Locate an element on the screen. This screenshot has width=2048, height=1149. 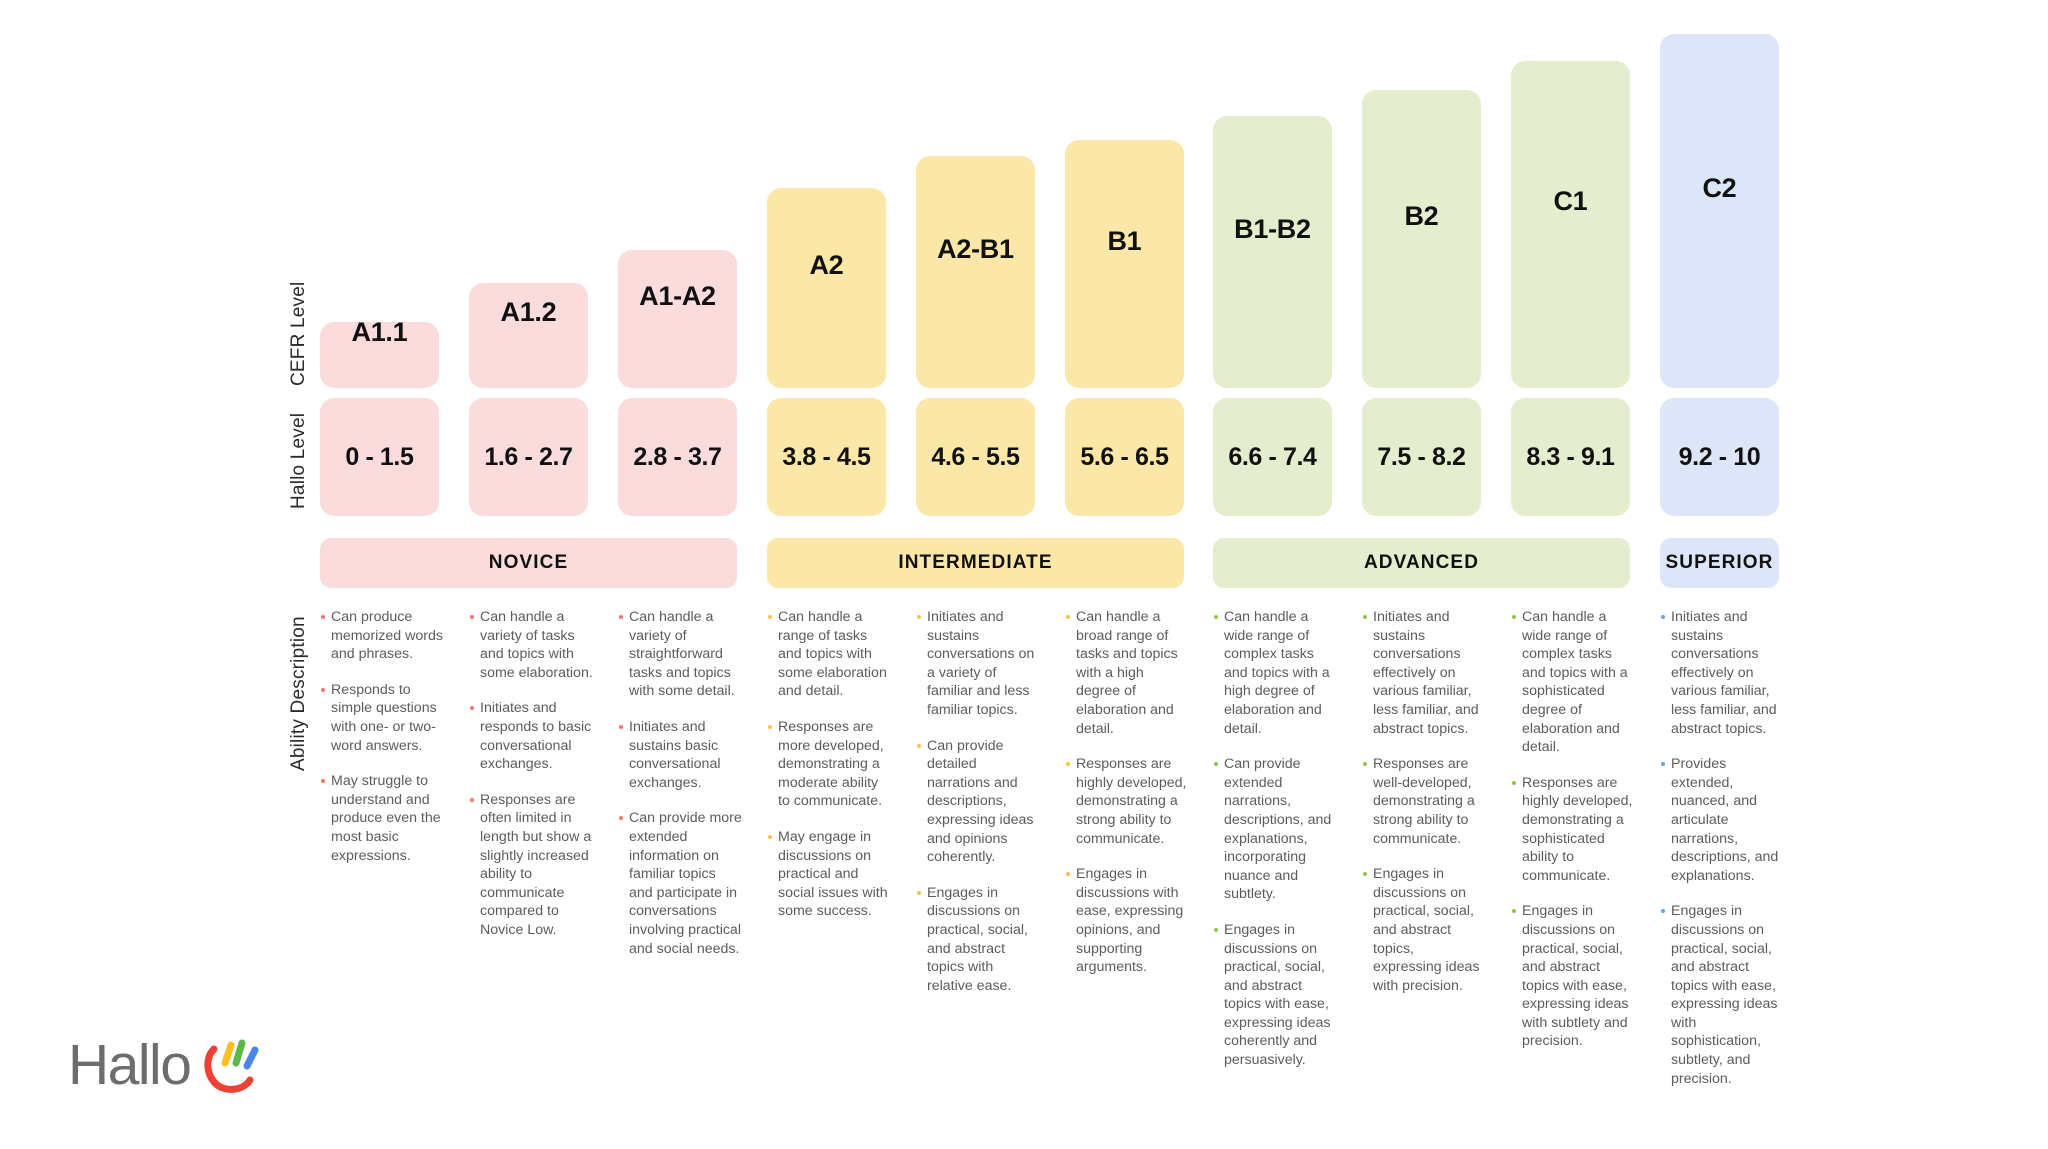
proficiency-band: NOVICE is located at coordinates (528, 563).